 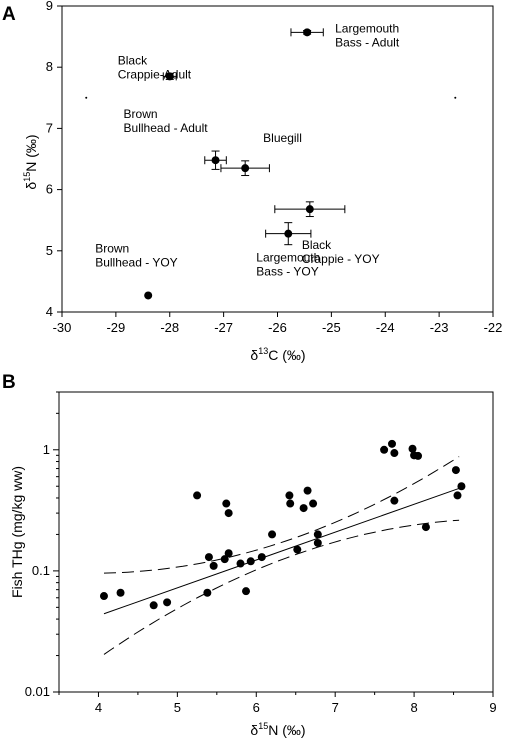 I want to click on point-label: Black Crappie - YOY, so click(x=341, y=252).